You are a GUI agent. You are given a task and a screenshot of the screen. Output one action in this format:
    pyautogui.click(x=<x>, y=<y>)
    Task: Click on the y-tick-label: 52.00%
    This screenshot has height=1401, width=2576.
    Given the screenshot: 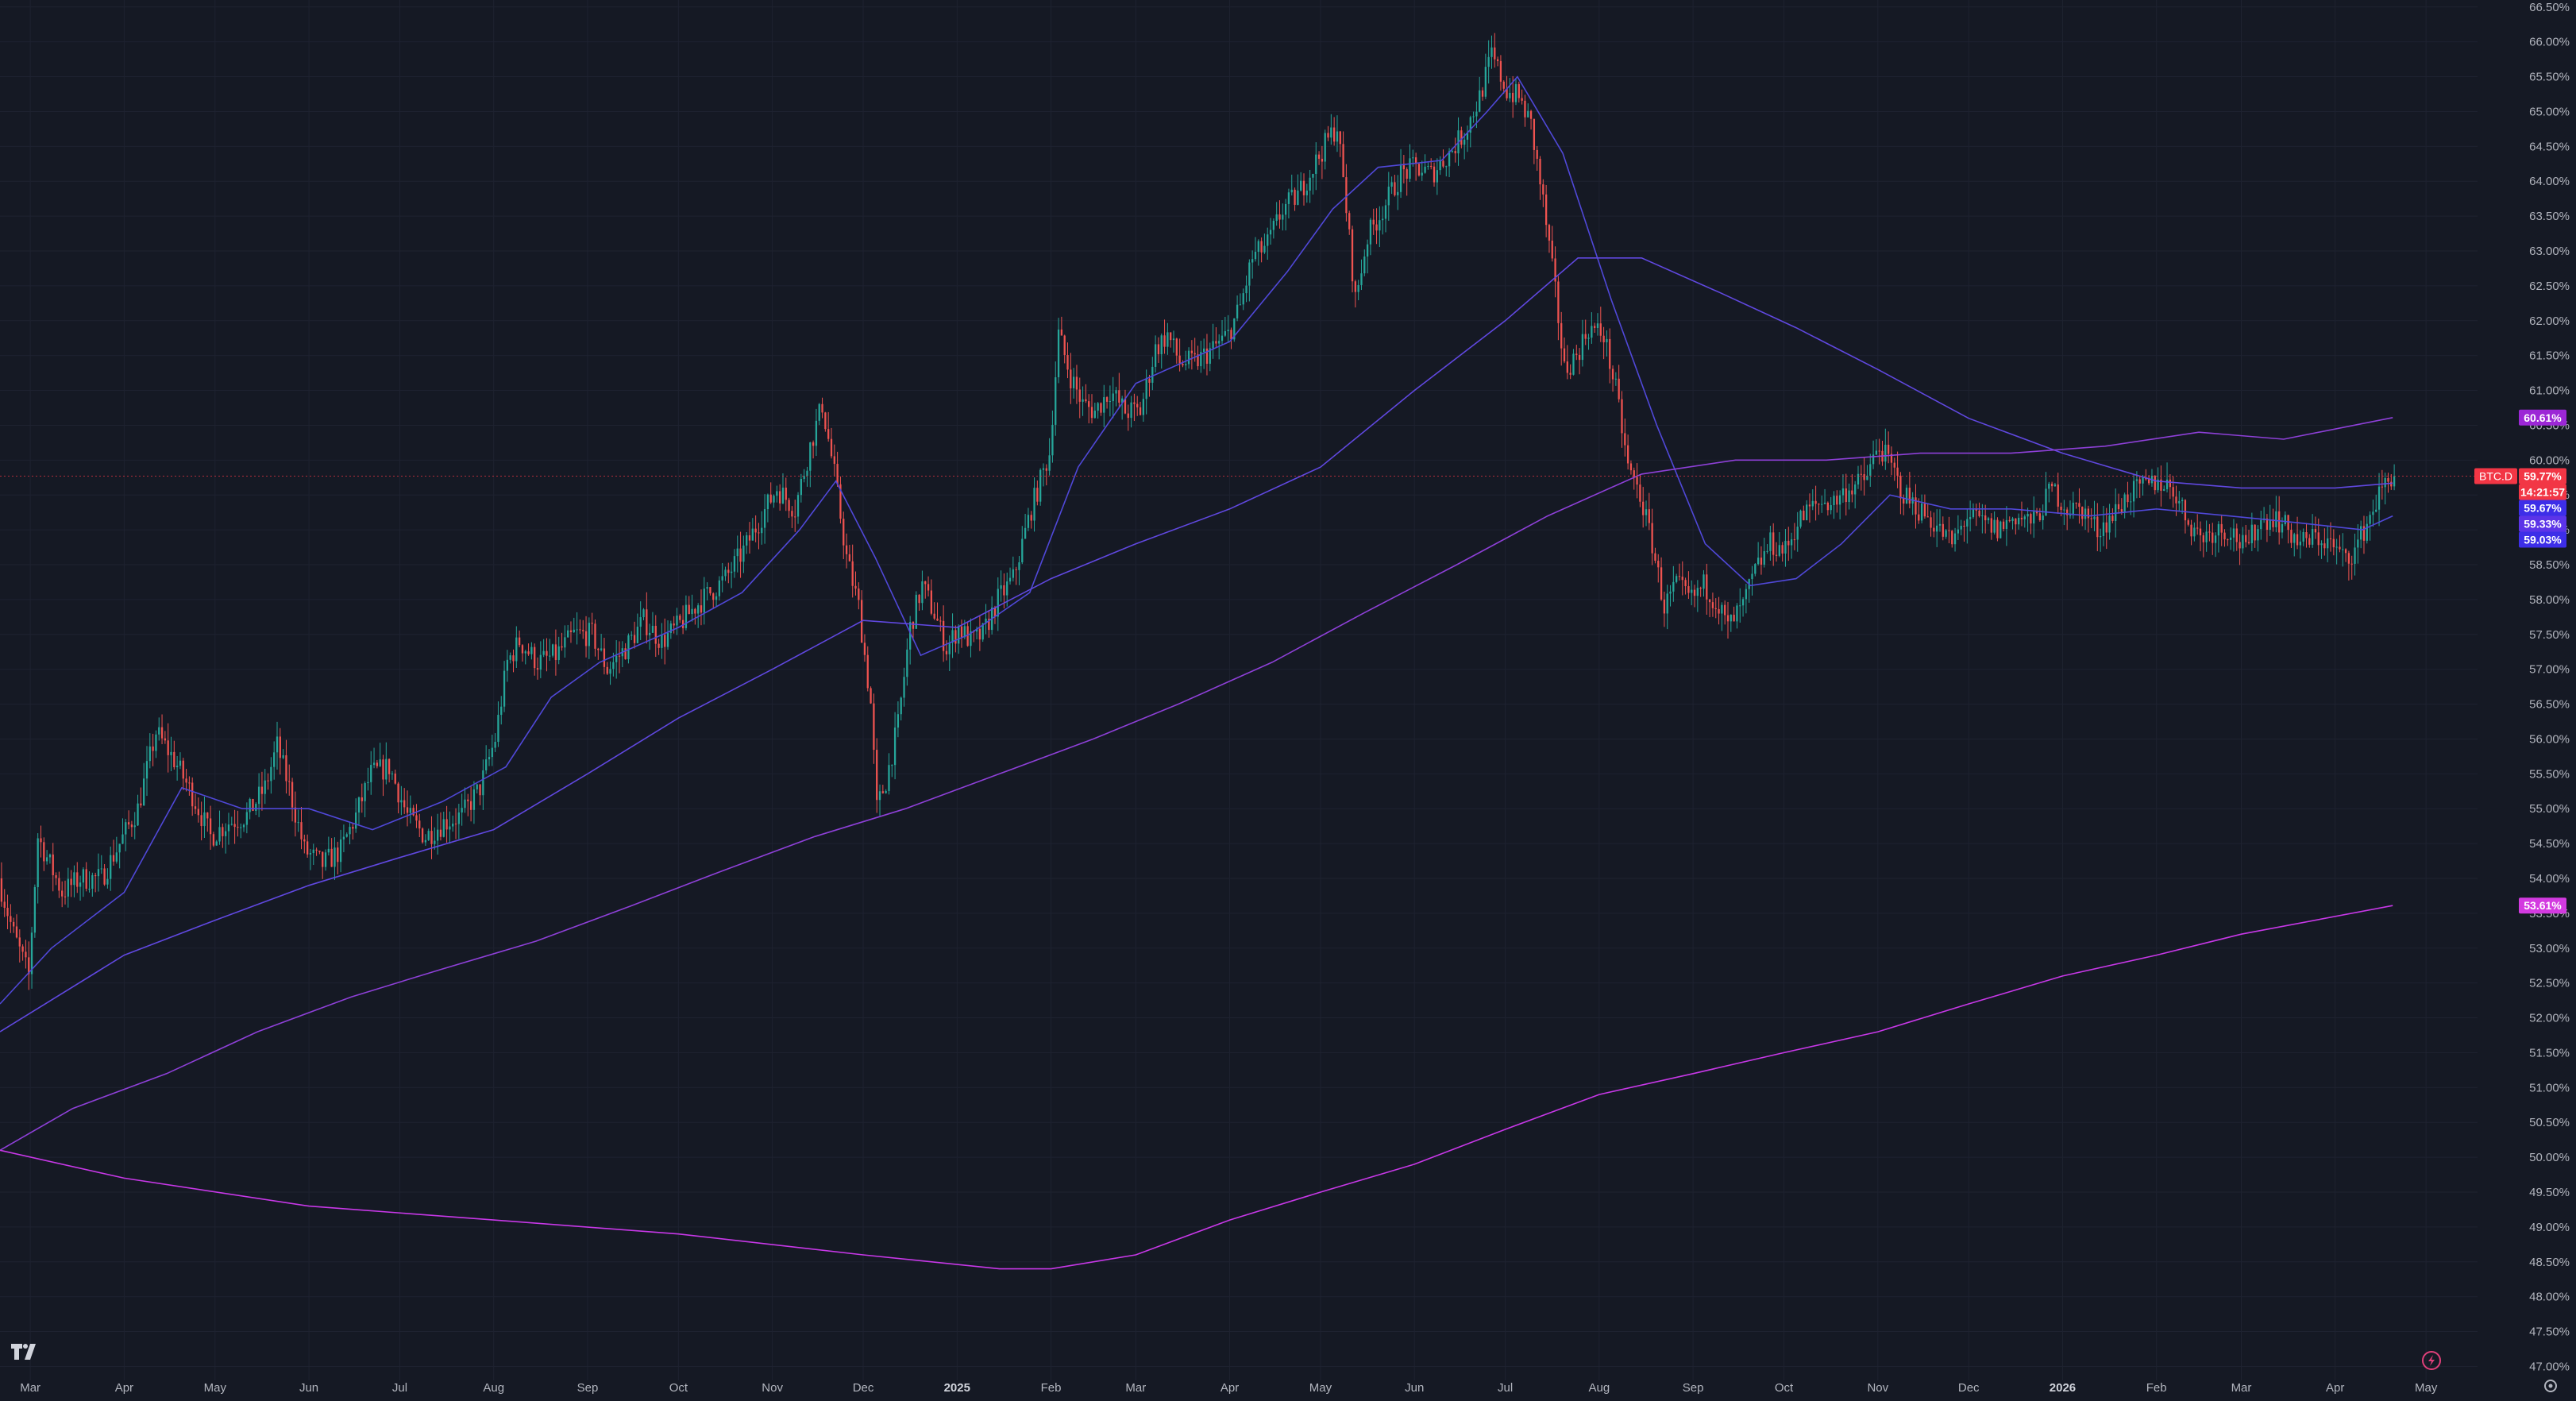 What is the action you would take?
    pyautogui.click(x=2549, y=1019)
    